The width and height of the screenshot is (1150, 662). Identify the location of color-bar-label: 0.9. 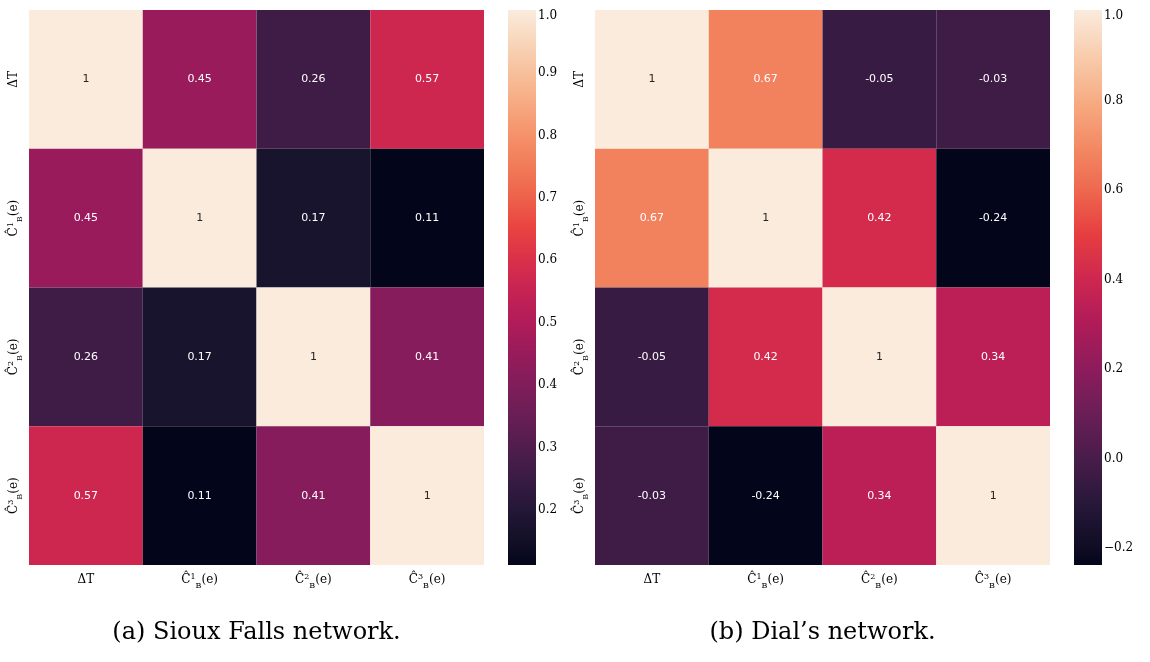
(548, 72).